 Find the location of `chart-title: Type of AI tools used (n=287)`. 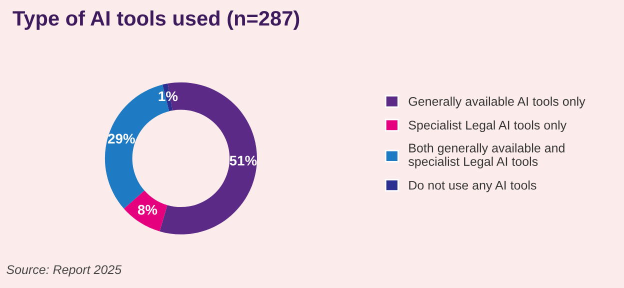

chart-title: Type of AI tools used (n=287) is located at coordinates (156, 20).